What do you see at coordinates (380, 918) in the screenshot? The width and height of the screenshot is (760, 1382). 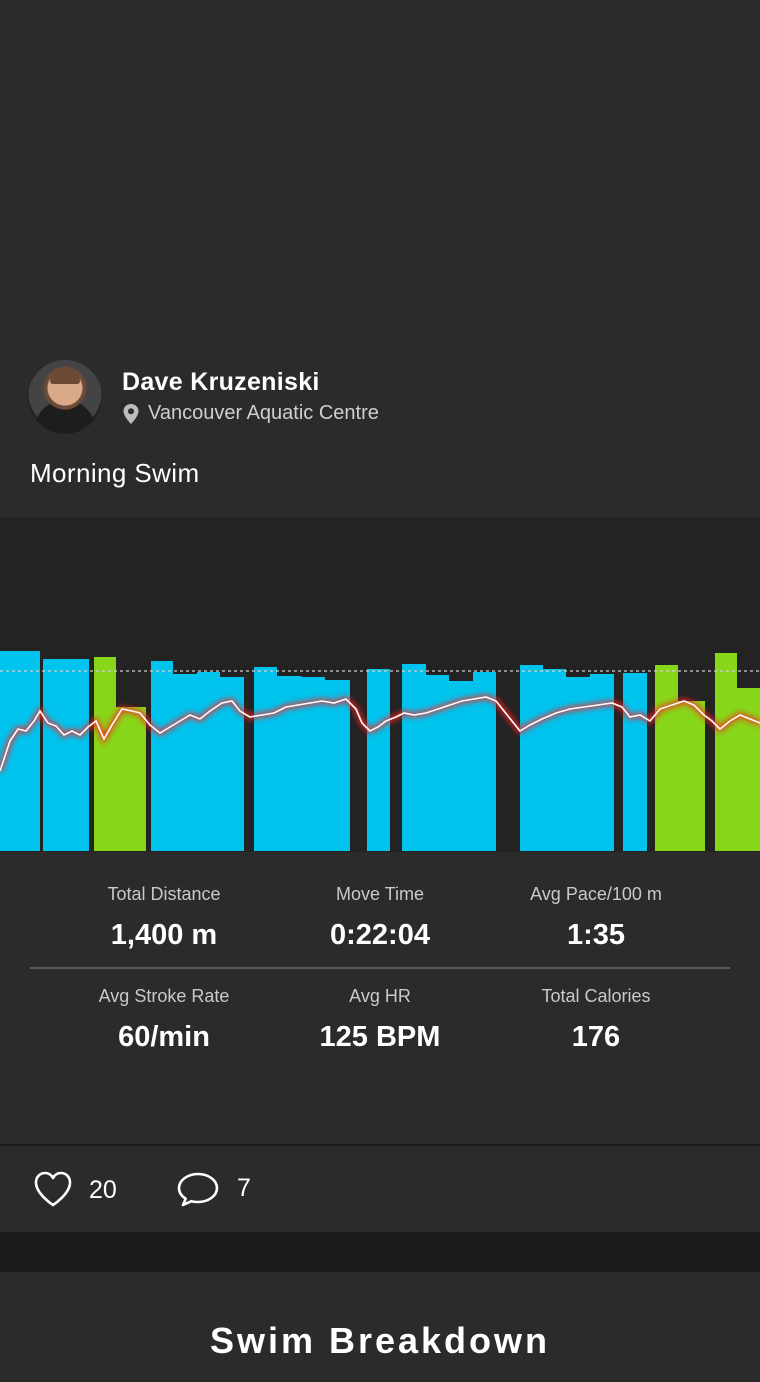 I see `stat-move-time: Move Time 0:22:04` at bounding box center [380, 918].